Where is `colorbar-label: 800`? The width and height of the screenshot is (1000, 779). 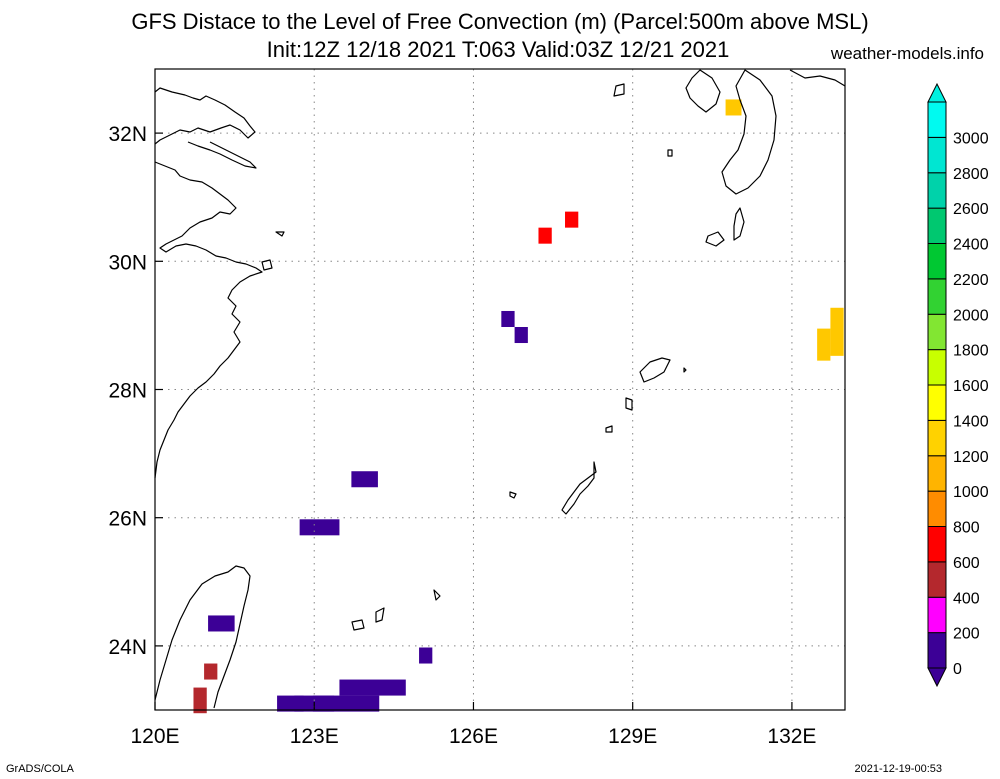
colorbar-label: 800 is located at coordinates (966, 528).